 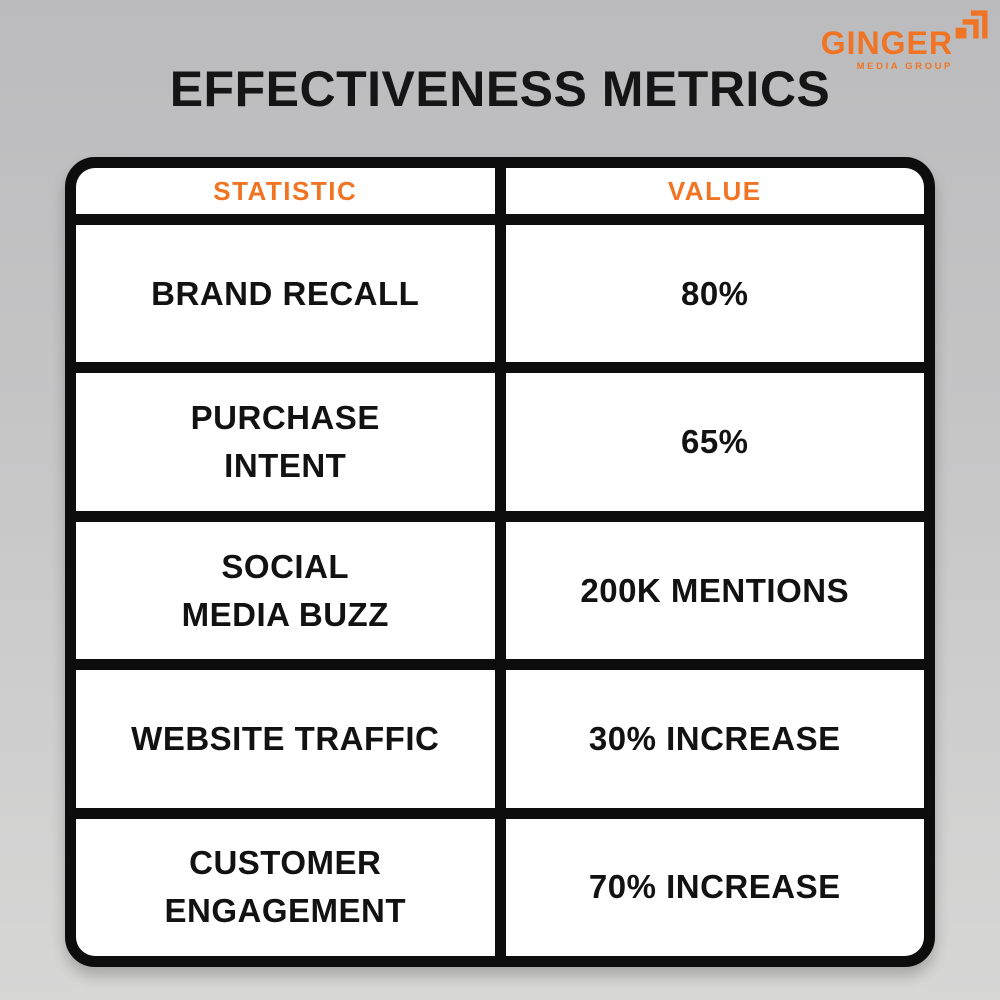 I want to click on table-row: SOCIAL MEDIA BUZZ 200K MENTIONS, so click(x=500, y=585).